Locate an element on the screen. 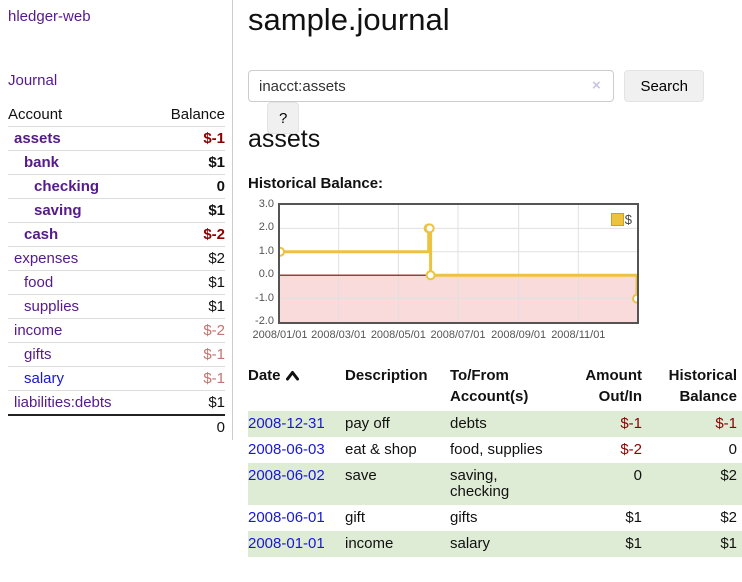  account-row: checking 0 is located at coordinates (116, 186).